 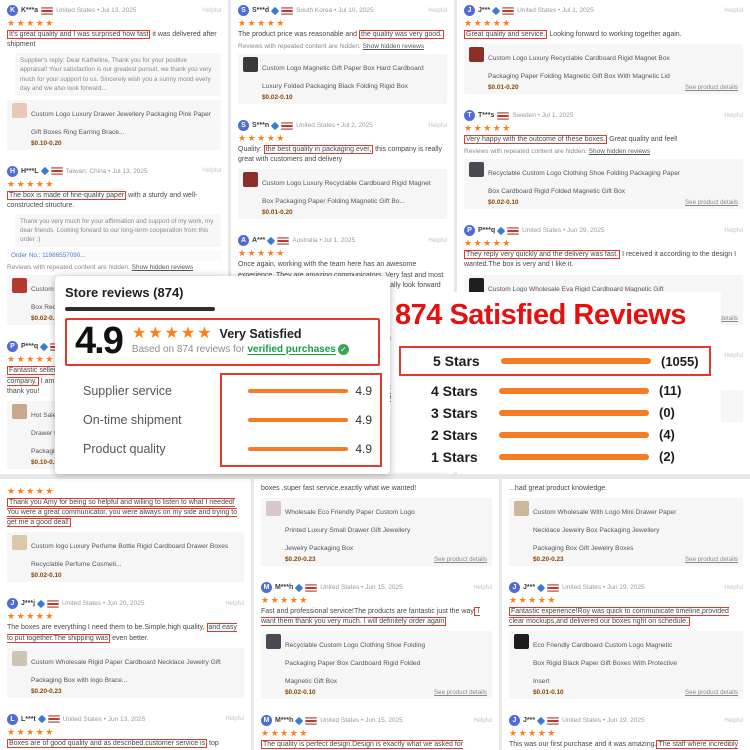 I want to click on country-flag-icon, so click(x=56, y=171).